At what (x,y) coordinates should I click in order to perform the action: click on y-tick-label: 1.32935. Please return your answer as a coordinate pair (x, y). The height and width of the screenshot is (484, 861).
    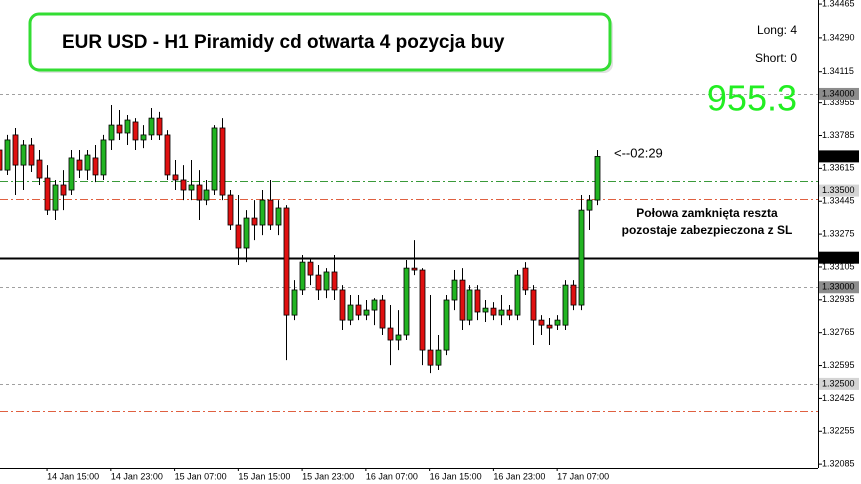
    Looking at the image, I should click on (838, 299).